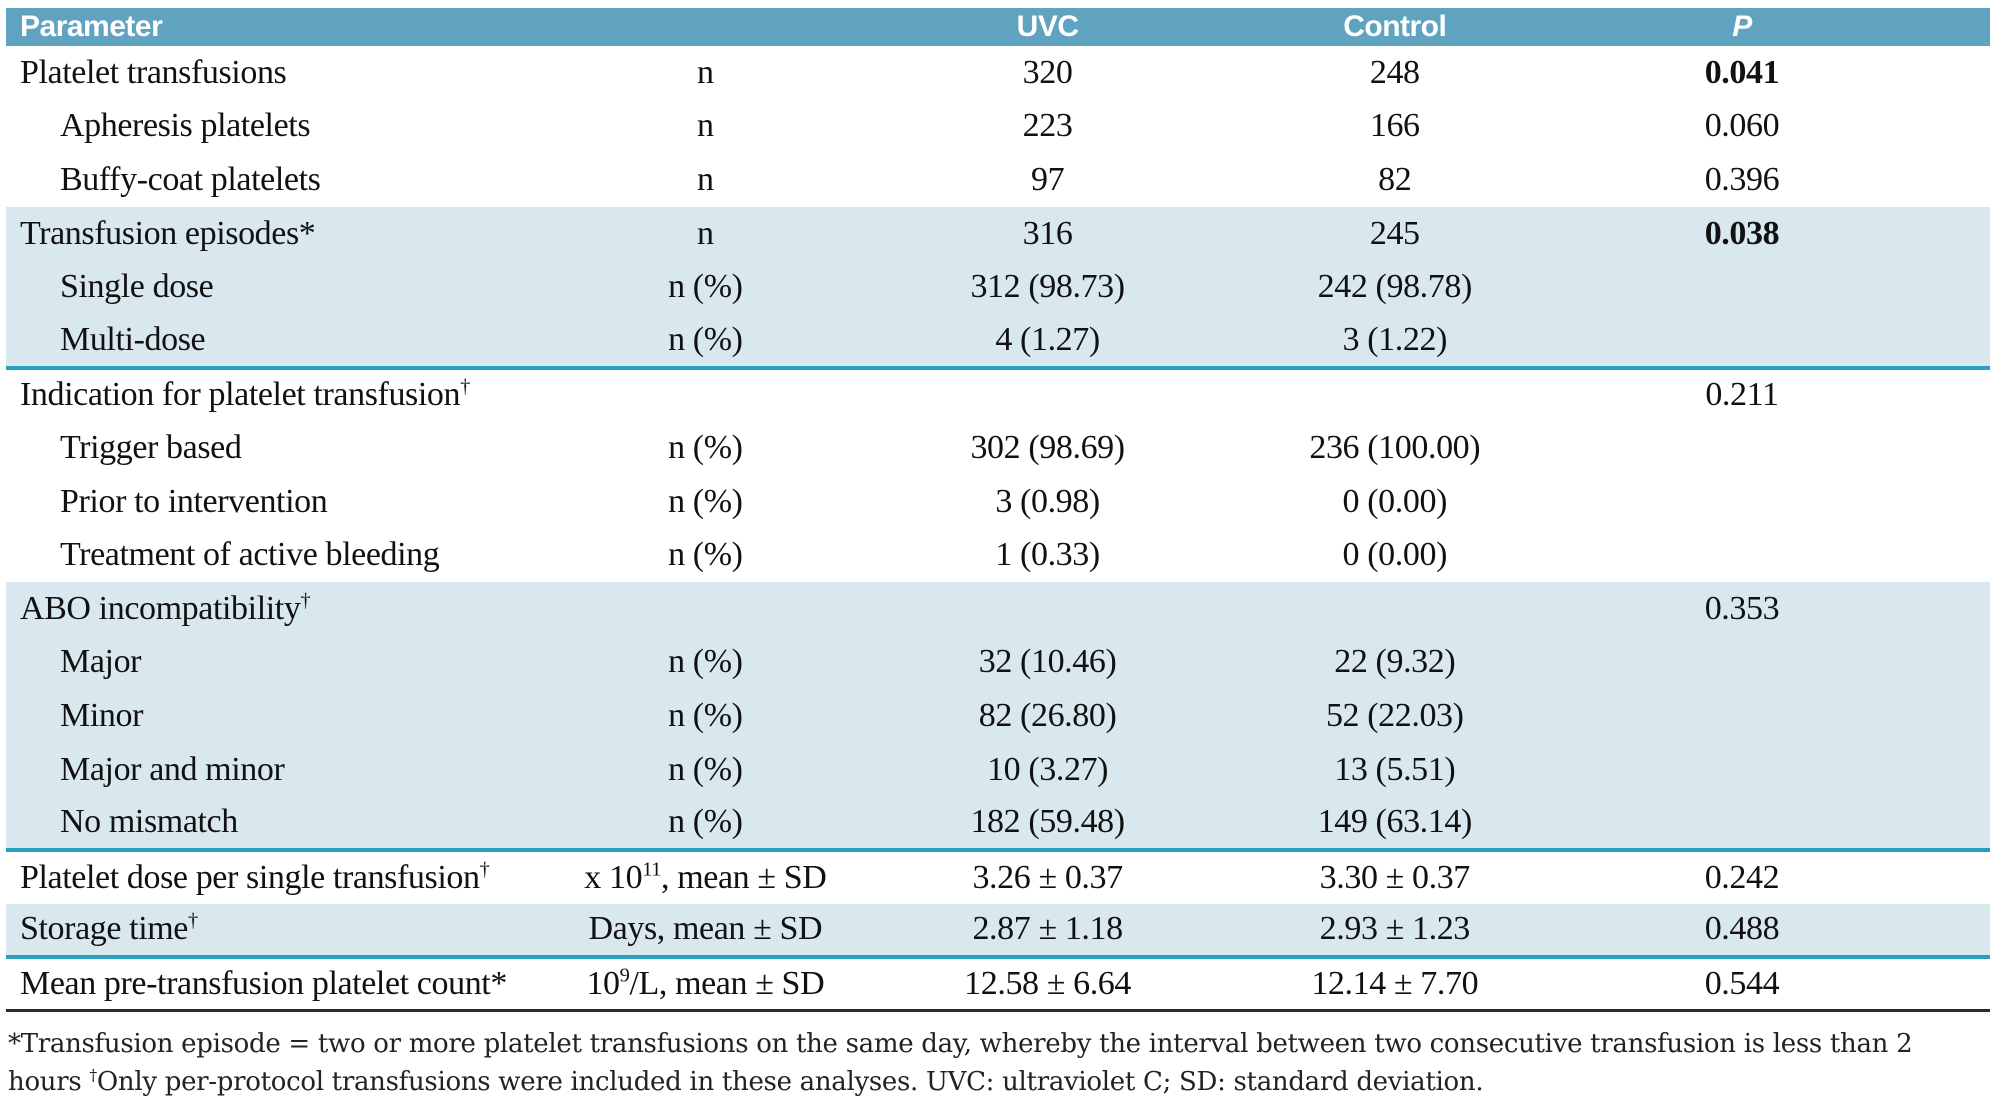 This screenshot has height=1105, width=2000. Describe the element at coordinates (1742, 608) in the screenshot. I see `p-value-cell: 0.353` at that location.